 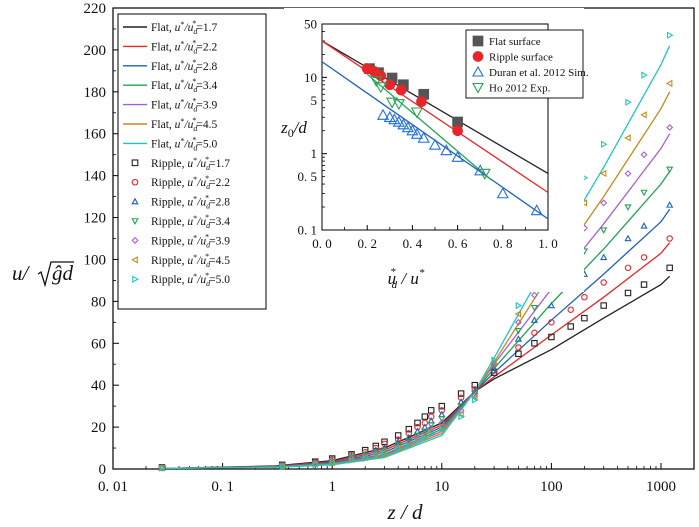 What do you see at coordinates (95, 219) in the screenshot?
I see `main-y-tick-label: 120` at bounding box center [95, 219].